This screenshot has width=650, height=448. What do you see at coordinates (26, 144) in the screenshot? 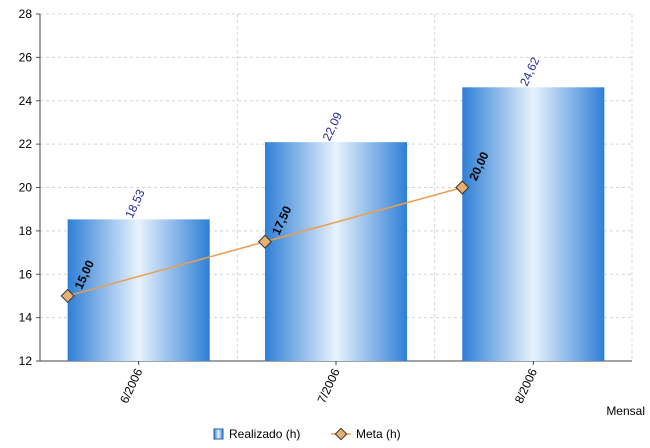
I see `y-tick-label: 22` at bounding box center [26, 144].